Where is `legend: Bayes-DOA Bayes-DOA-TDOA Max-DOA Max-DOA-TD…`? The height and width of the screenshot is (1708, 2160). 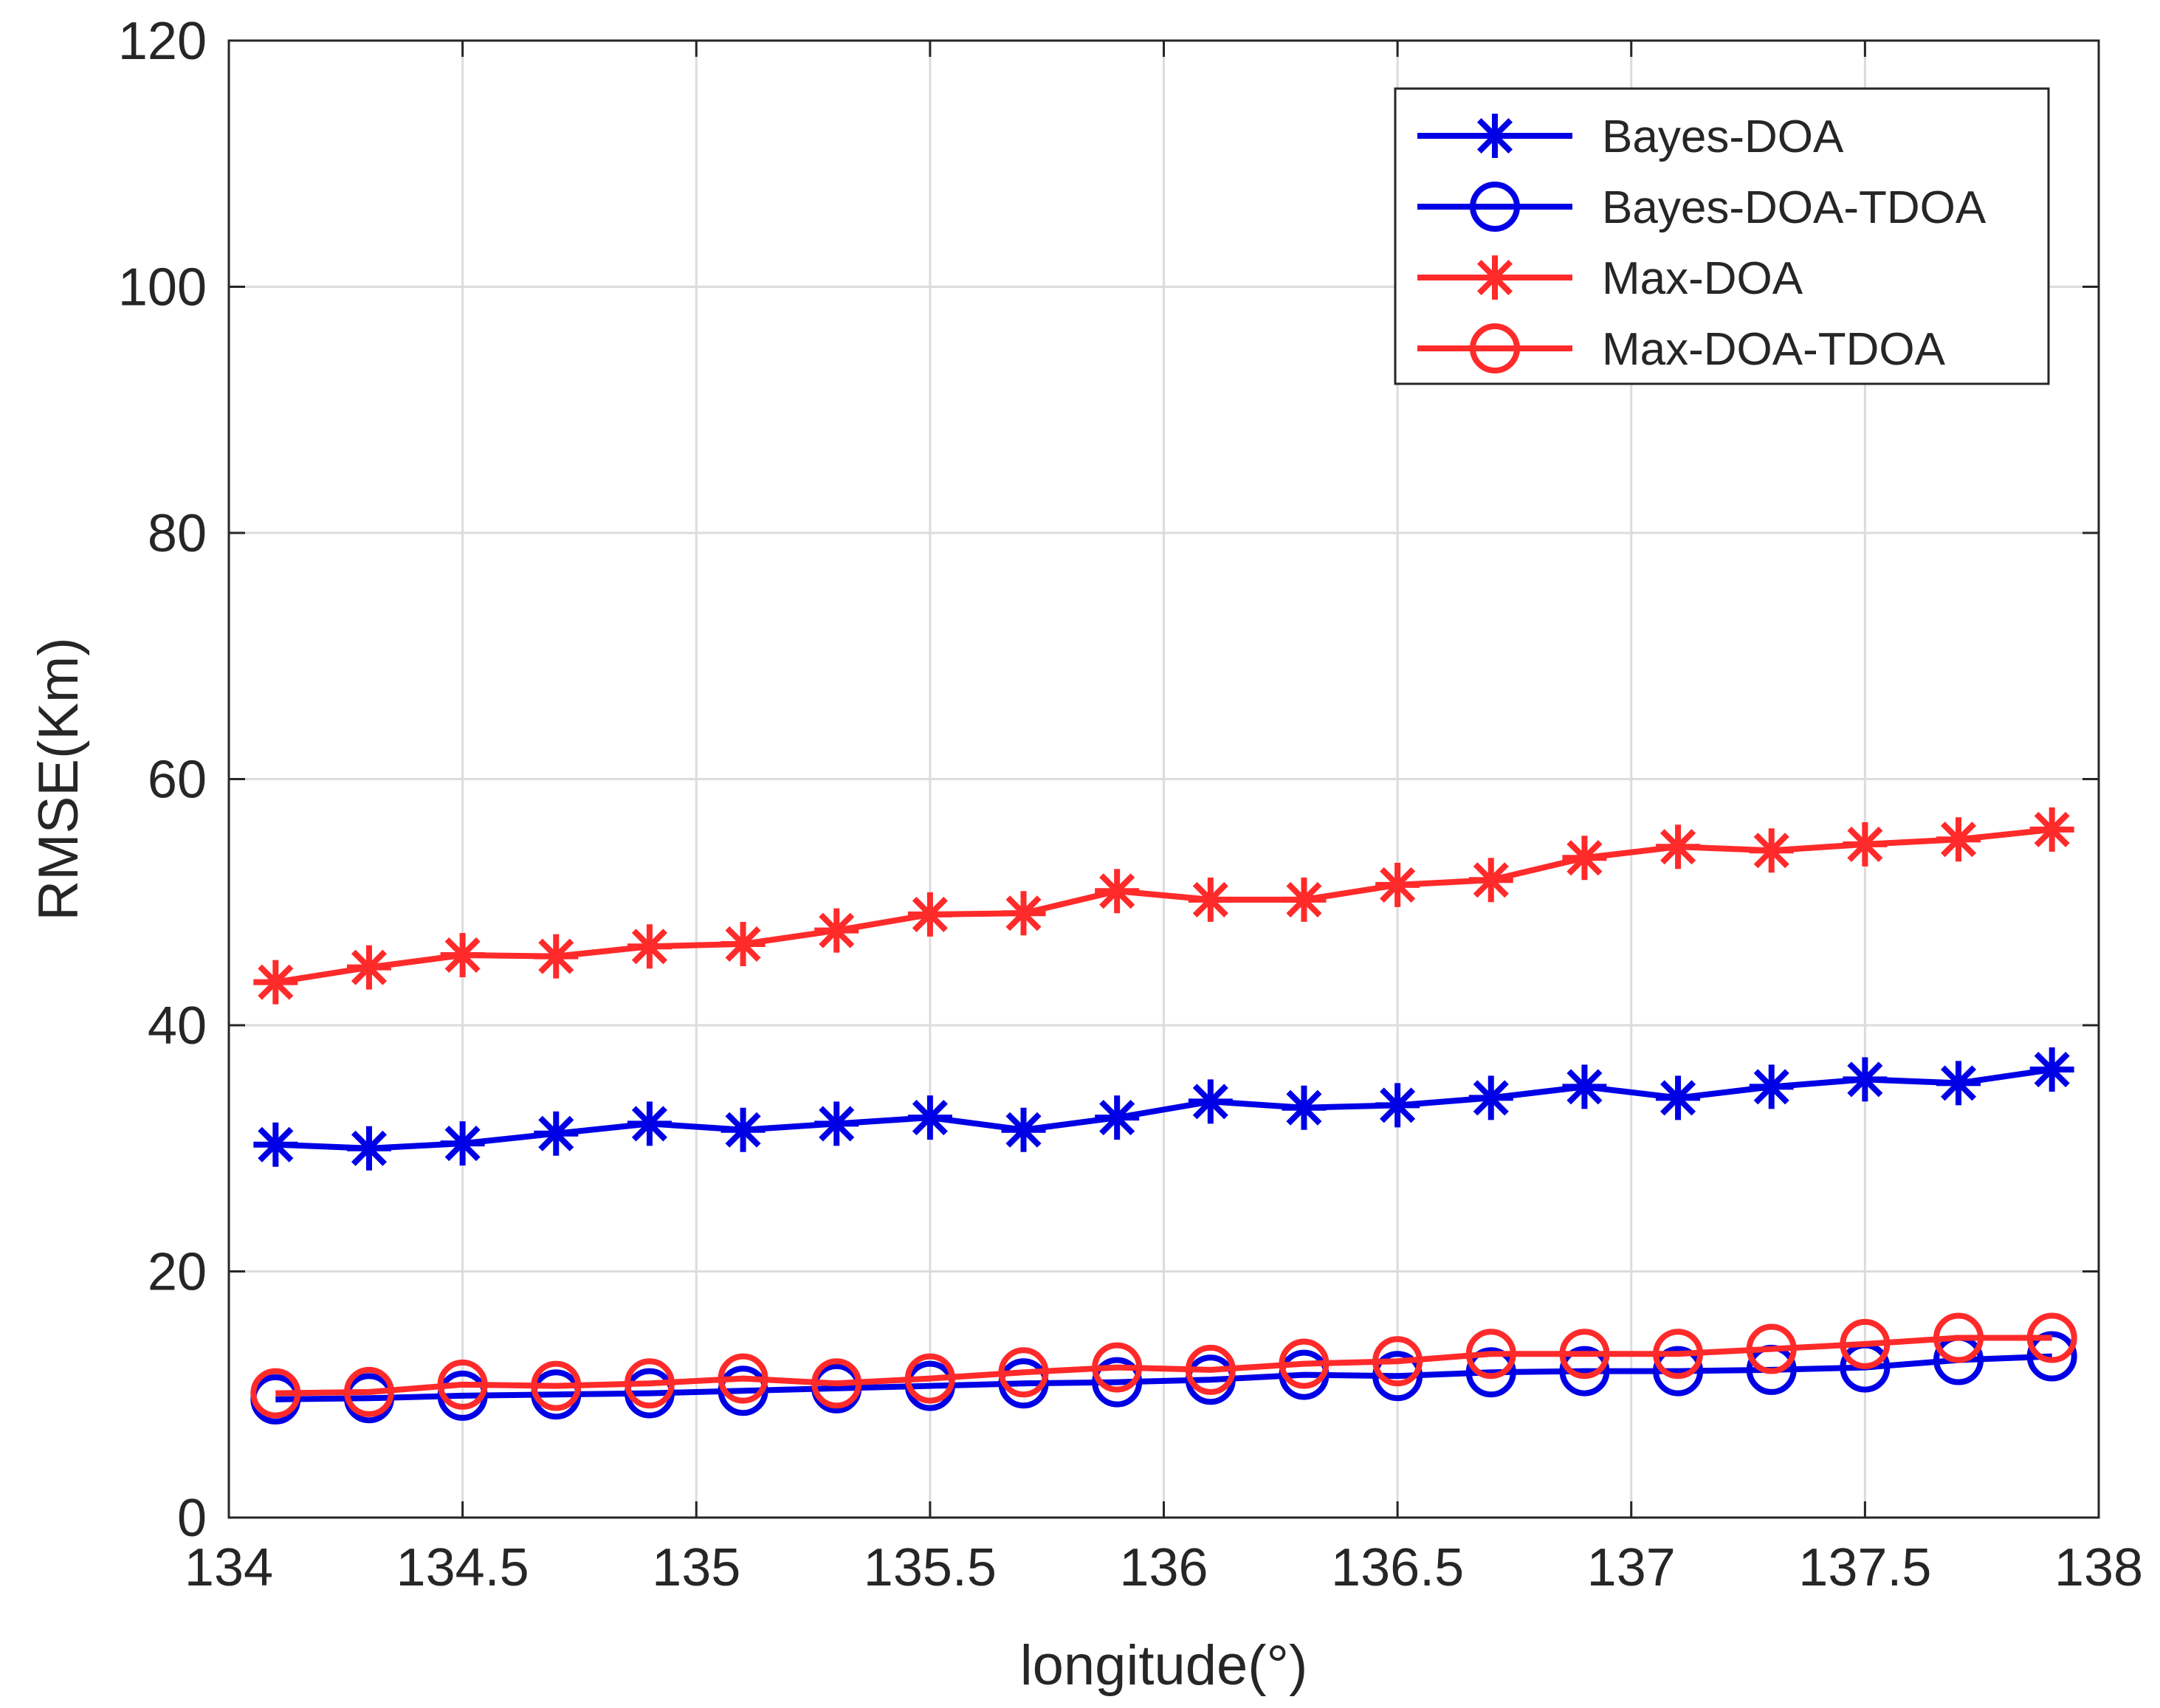
legend: Bayes-DOA Bayes-DOA-TDOA Max-DOA Max-DOA-TD… is located at coordinates (1722, 236).